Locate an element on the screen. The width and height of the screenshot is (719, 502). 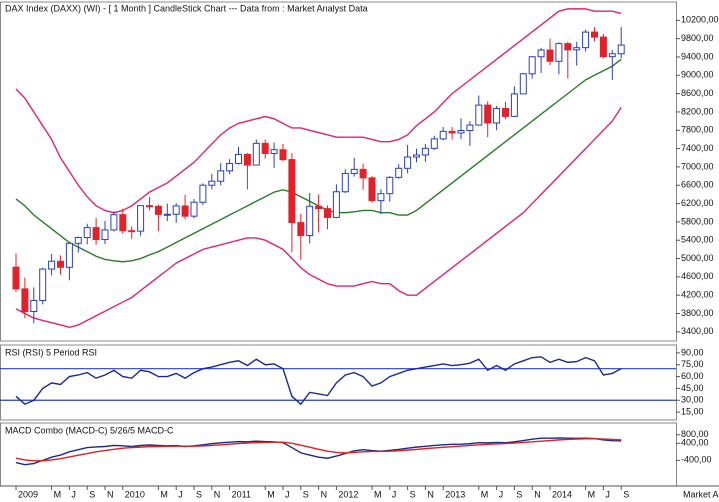
y-tick-label: 90,00 is located at coordinates (692, 352).